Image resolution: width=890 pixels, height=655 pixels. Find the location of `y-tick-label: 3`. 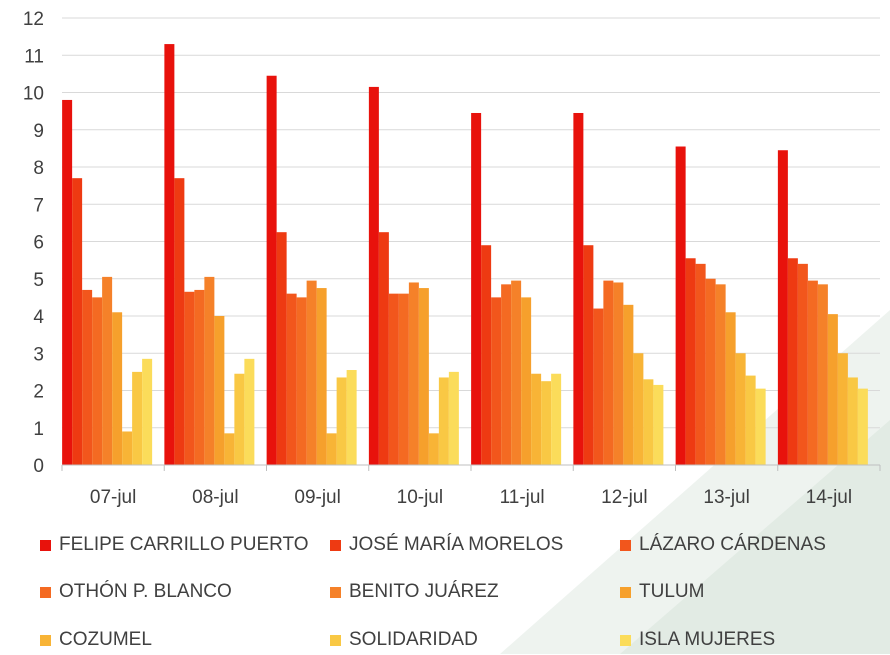

y-tick-label: 3 is located at coordinates (38, 354).